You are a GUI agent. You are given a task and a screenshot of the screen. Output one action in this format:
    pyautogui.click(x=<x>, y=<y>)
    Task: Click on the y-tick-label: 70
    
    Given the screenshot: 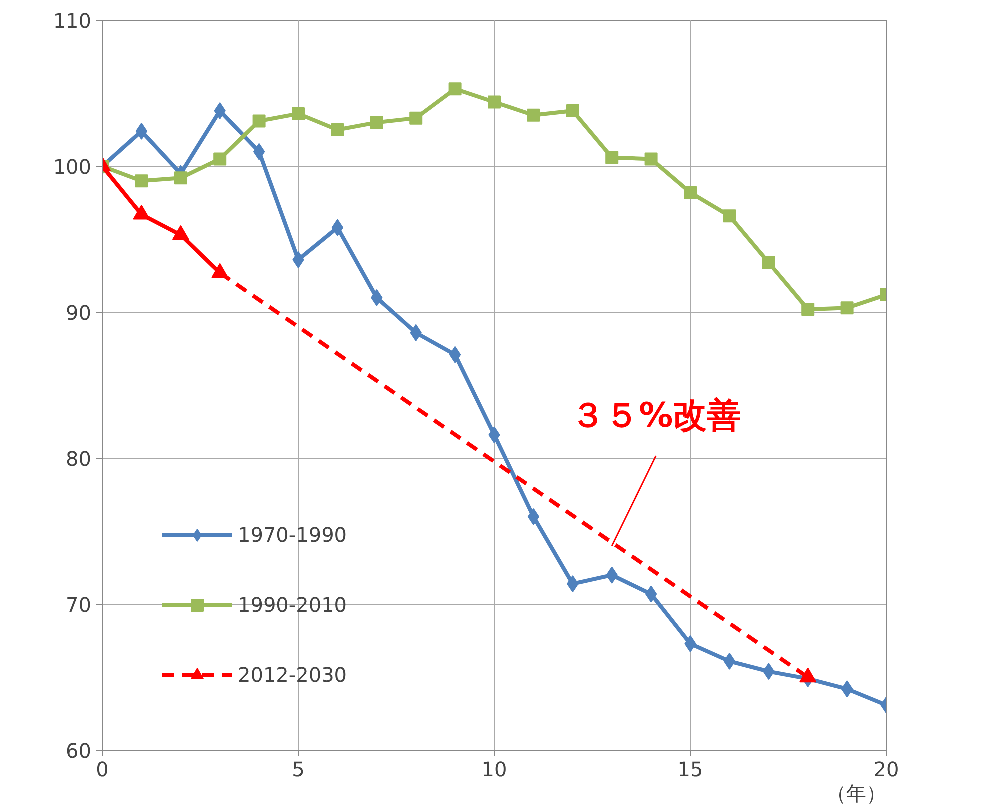 What is the action you would take?
    pyautogui.click(x=79, y=605)
    